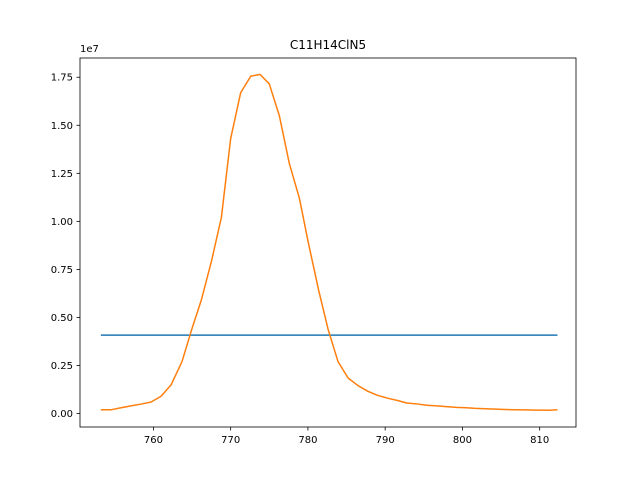  I want to click on x-axis: 760 770 780 790 800 810, so click(346, 436).